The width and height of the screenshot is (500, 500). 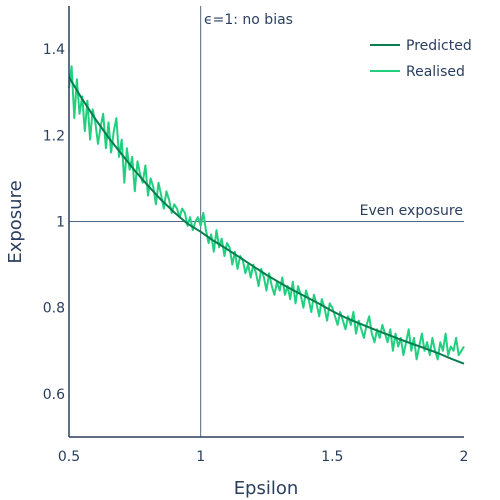 What do you see at coordinates (54, 50) in the screenshot?
I see `y-tick-label: 1.4` at bounding box center [54, 50].